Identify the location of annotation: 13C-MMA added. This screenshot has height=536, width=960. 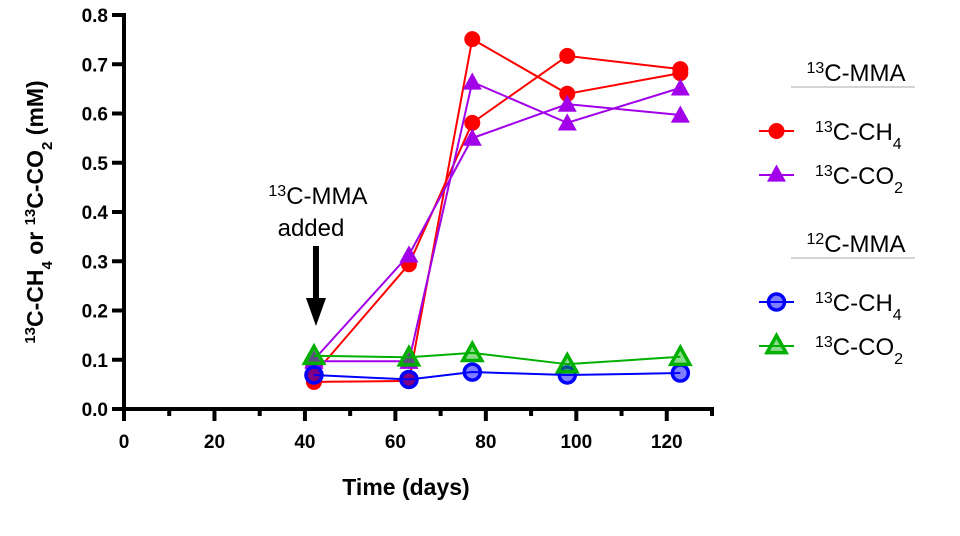
(318, 254).